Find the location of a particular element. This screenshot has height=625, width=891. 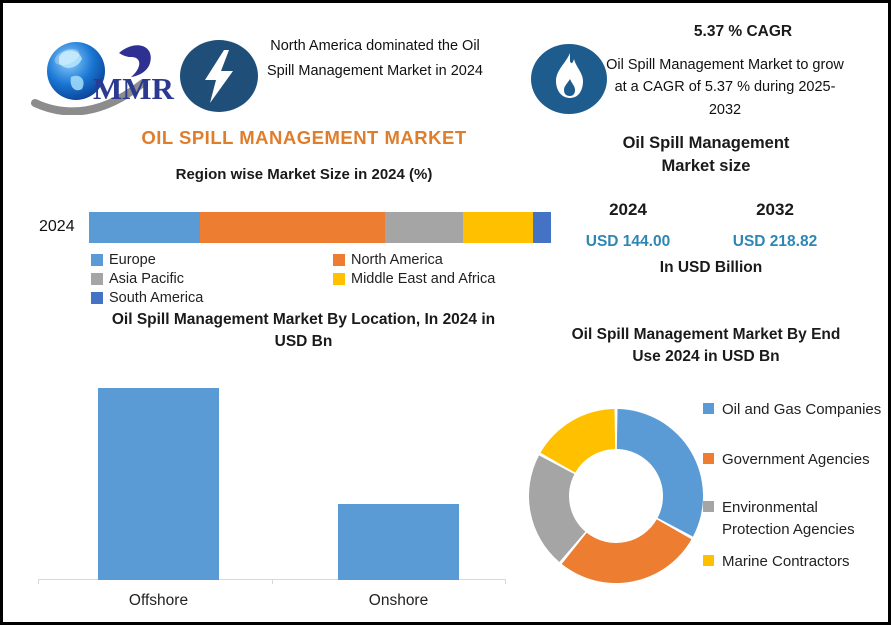

end-use-legend-item-environmental-protection-agencies: Environmental Protection Agencies is located at coordinates (793, 519).